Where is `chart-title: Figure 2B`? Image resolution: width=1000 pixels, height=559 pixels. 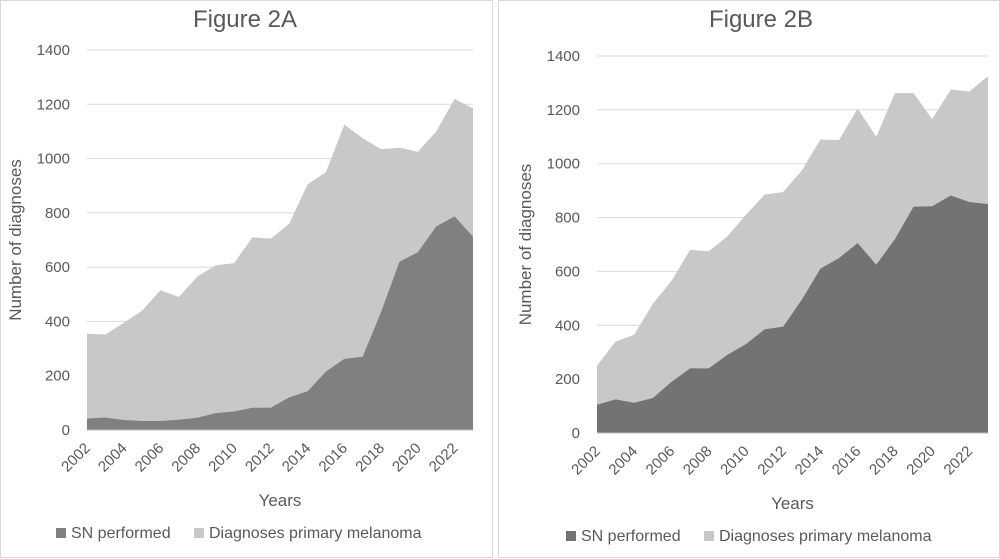 chart-title: Figure 2B is located at coordinates (761, 19).